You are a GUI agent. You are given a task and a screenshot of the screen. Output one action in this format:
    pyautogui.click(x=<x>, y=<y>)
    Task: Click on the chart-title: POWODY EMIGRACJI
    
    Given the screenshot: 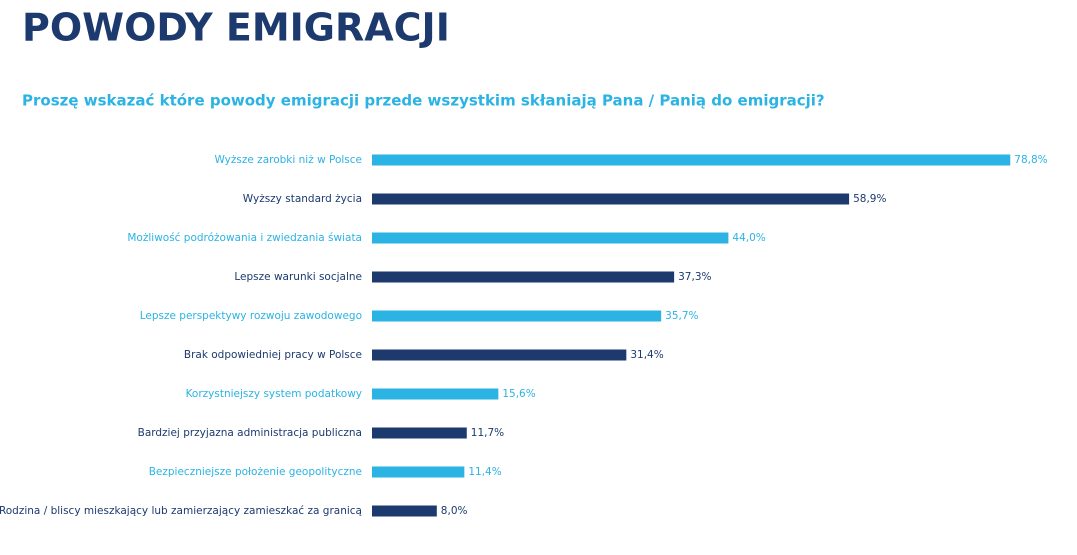 What is the action you would take?
    pyautogui.click(x=236, y=28)
    